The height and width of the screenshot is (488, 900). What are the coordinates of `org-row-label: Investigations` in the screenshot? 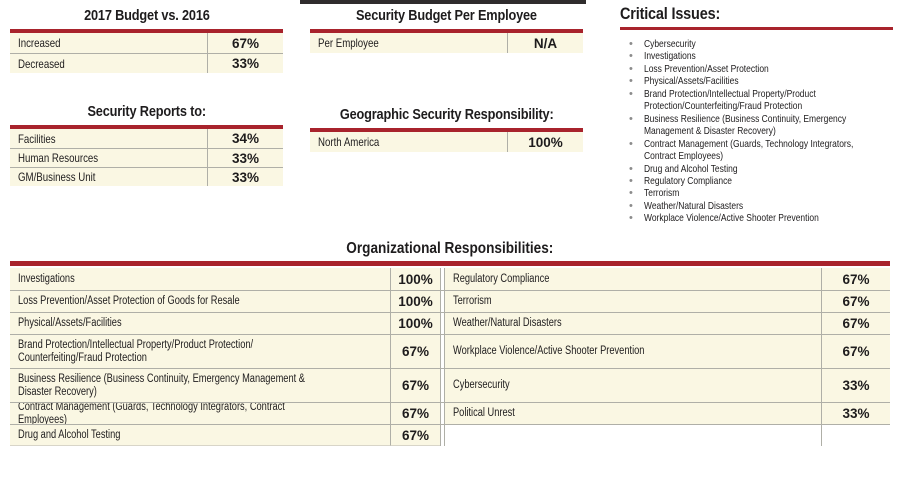 It's located at (200, 279).